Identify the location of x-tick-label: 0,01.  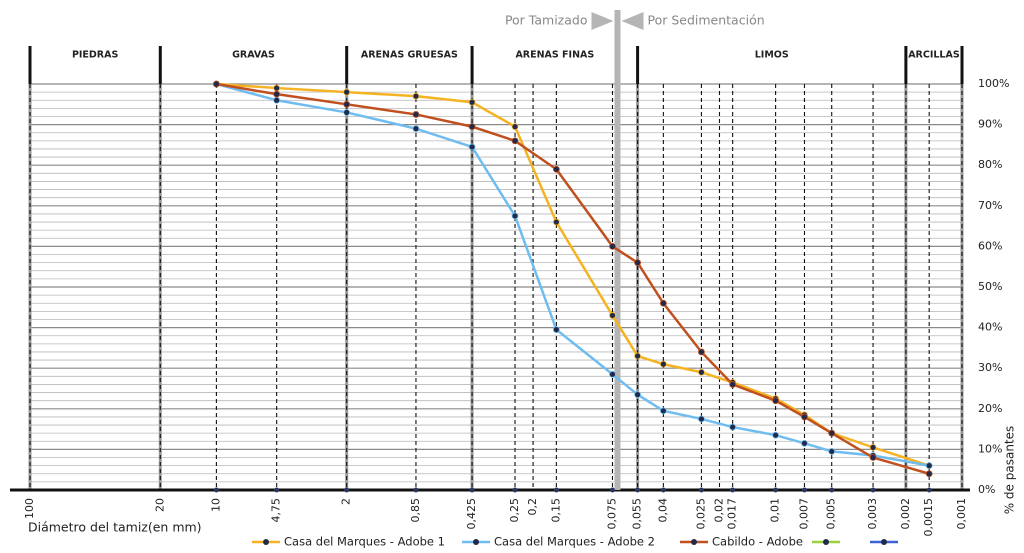
(775, 510).